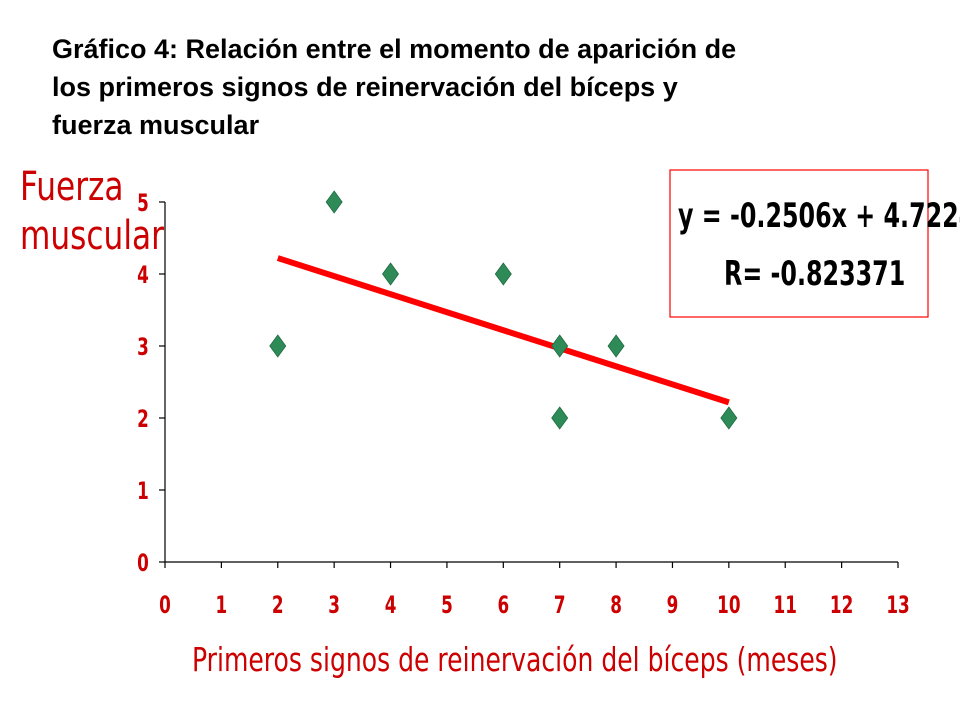 This screenshot has height=720, width=960. I want to click on r-value-text: R= -0.823371, so click(814, 273).